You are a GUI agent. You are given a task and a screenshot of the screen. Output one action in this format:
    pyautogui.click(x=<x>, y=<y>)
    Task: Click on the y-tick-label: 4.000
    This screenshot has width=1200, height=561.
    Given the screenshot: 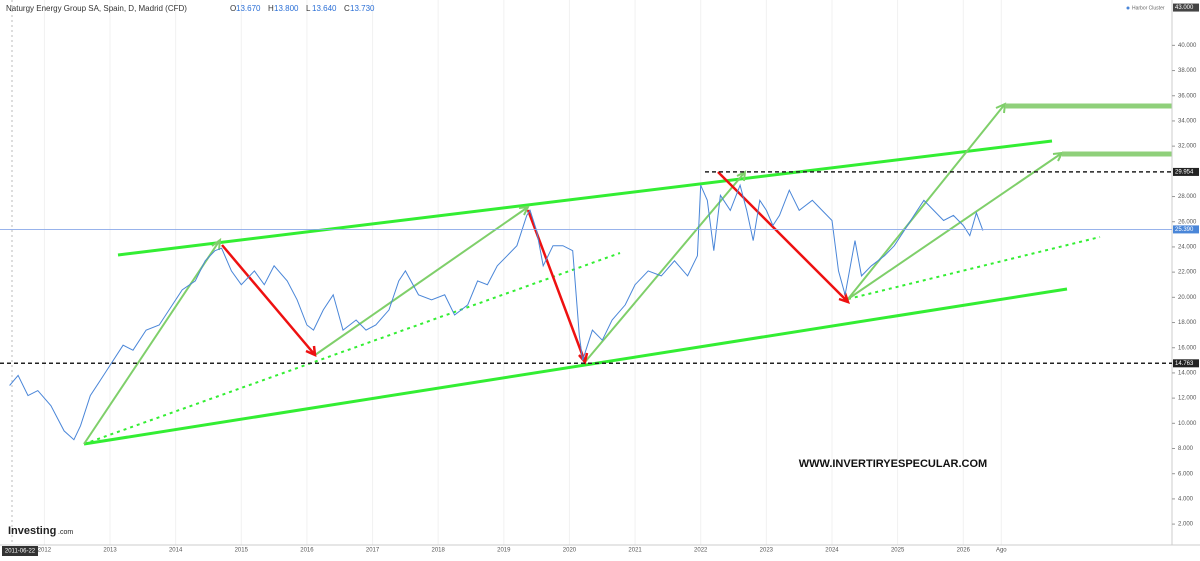 What is the action you would take?
    pyautogui.click(x=1186, y=499)
    